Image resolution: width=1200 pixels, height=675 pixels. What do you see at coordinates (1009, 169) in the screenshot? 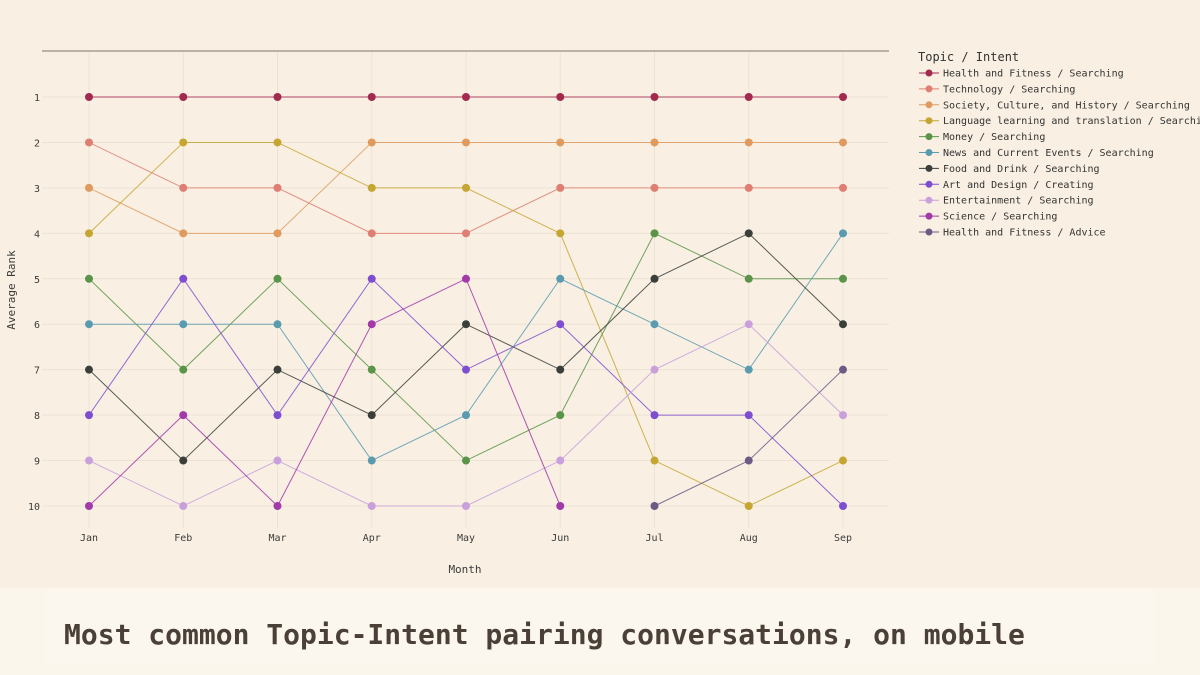
I see `legend-item: Food and Drink / Searching` at bounding box center [1009, 169].